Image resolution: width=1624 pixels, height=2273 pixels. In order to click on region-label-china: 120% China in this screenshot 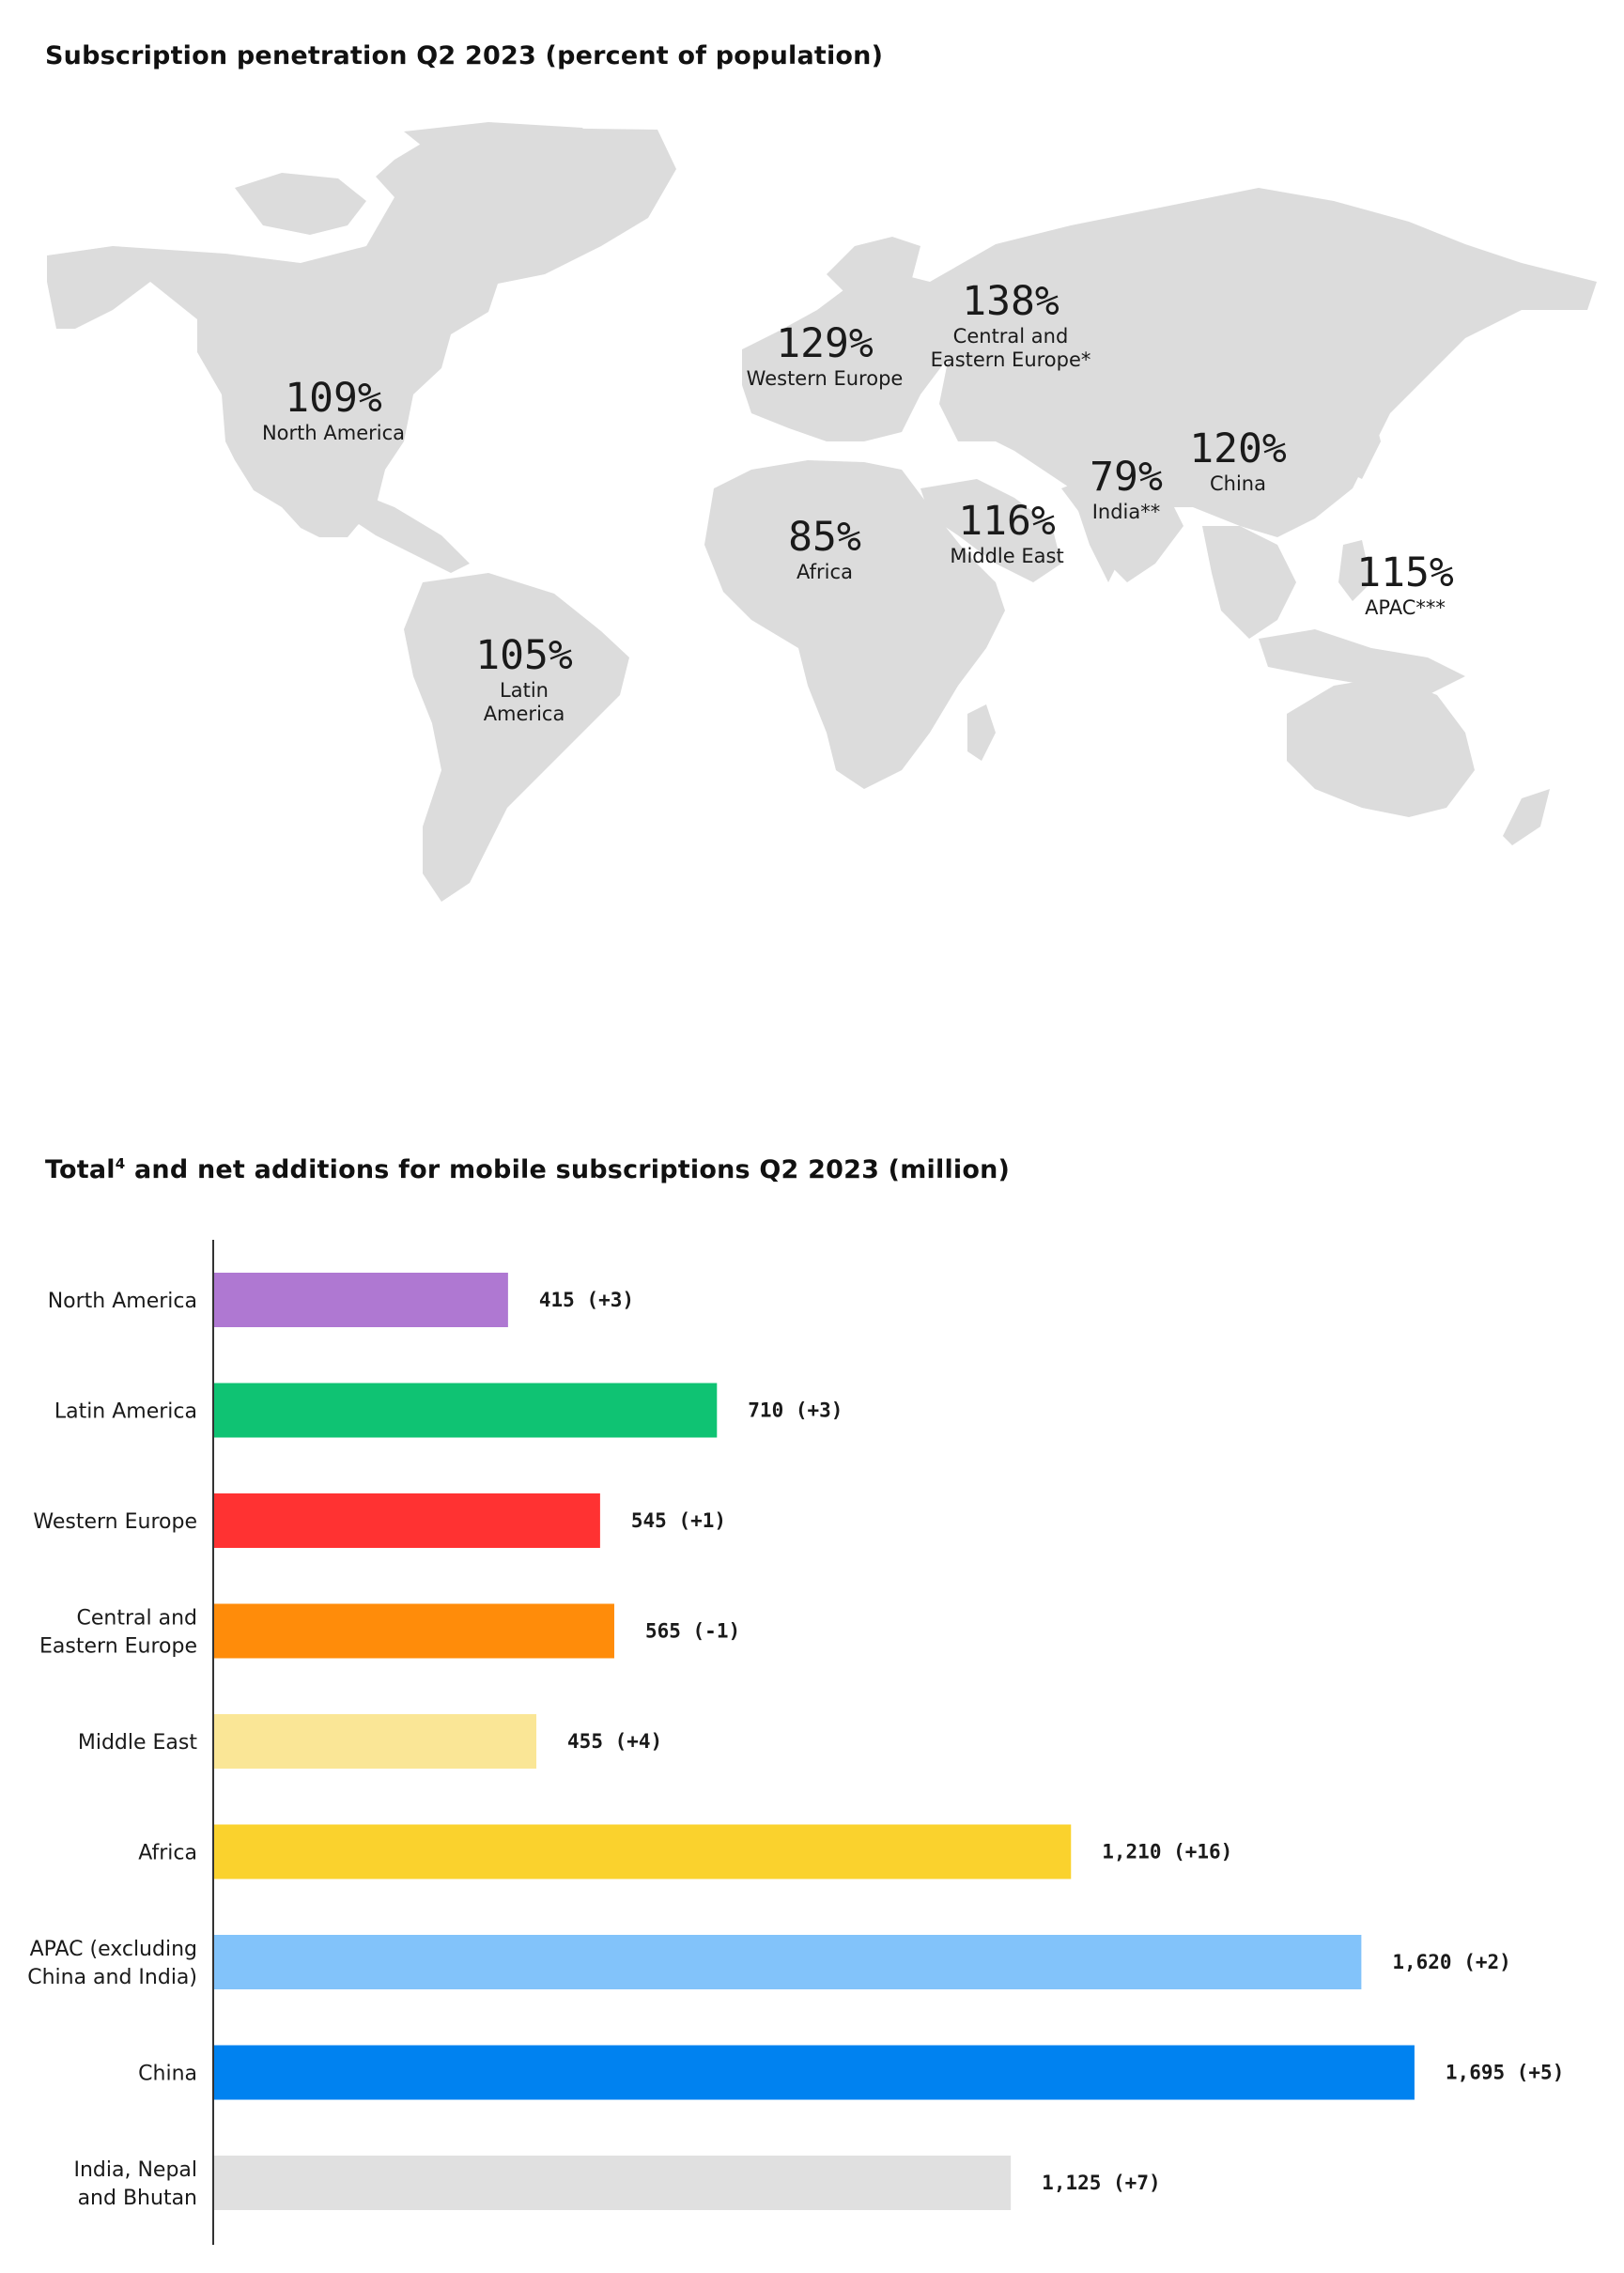, I will do `click(1238, 460)`.